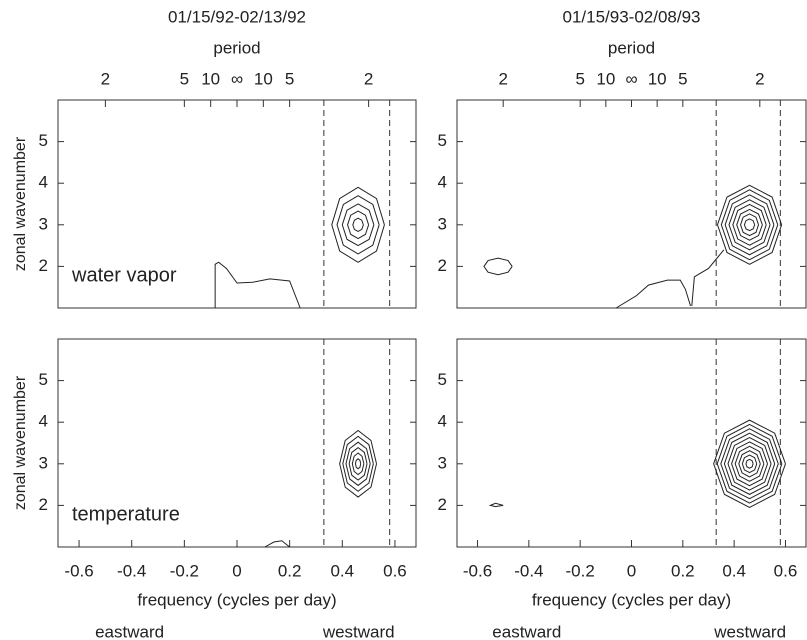 The image size is (807, 640). Describe the element at coordinates (124, 275) in the screenshot. I see `panel-label: water vapor` at that location.